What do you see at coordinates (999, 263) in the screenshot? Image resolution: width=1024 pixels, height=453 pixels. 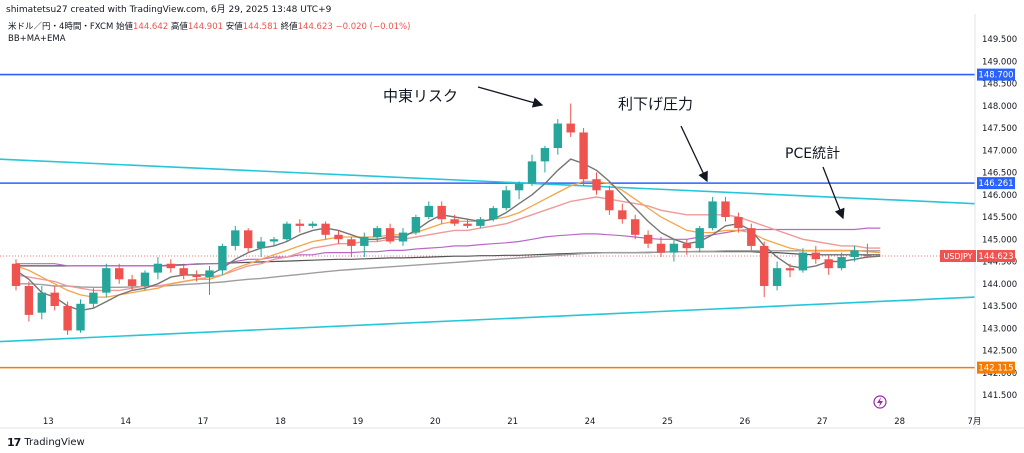 I see `y-tick-label: 144.500` at bounding box center [999, 263].